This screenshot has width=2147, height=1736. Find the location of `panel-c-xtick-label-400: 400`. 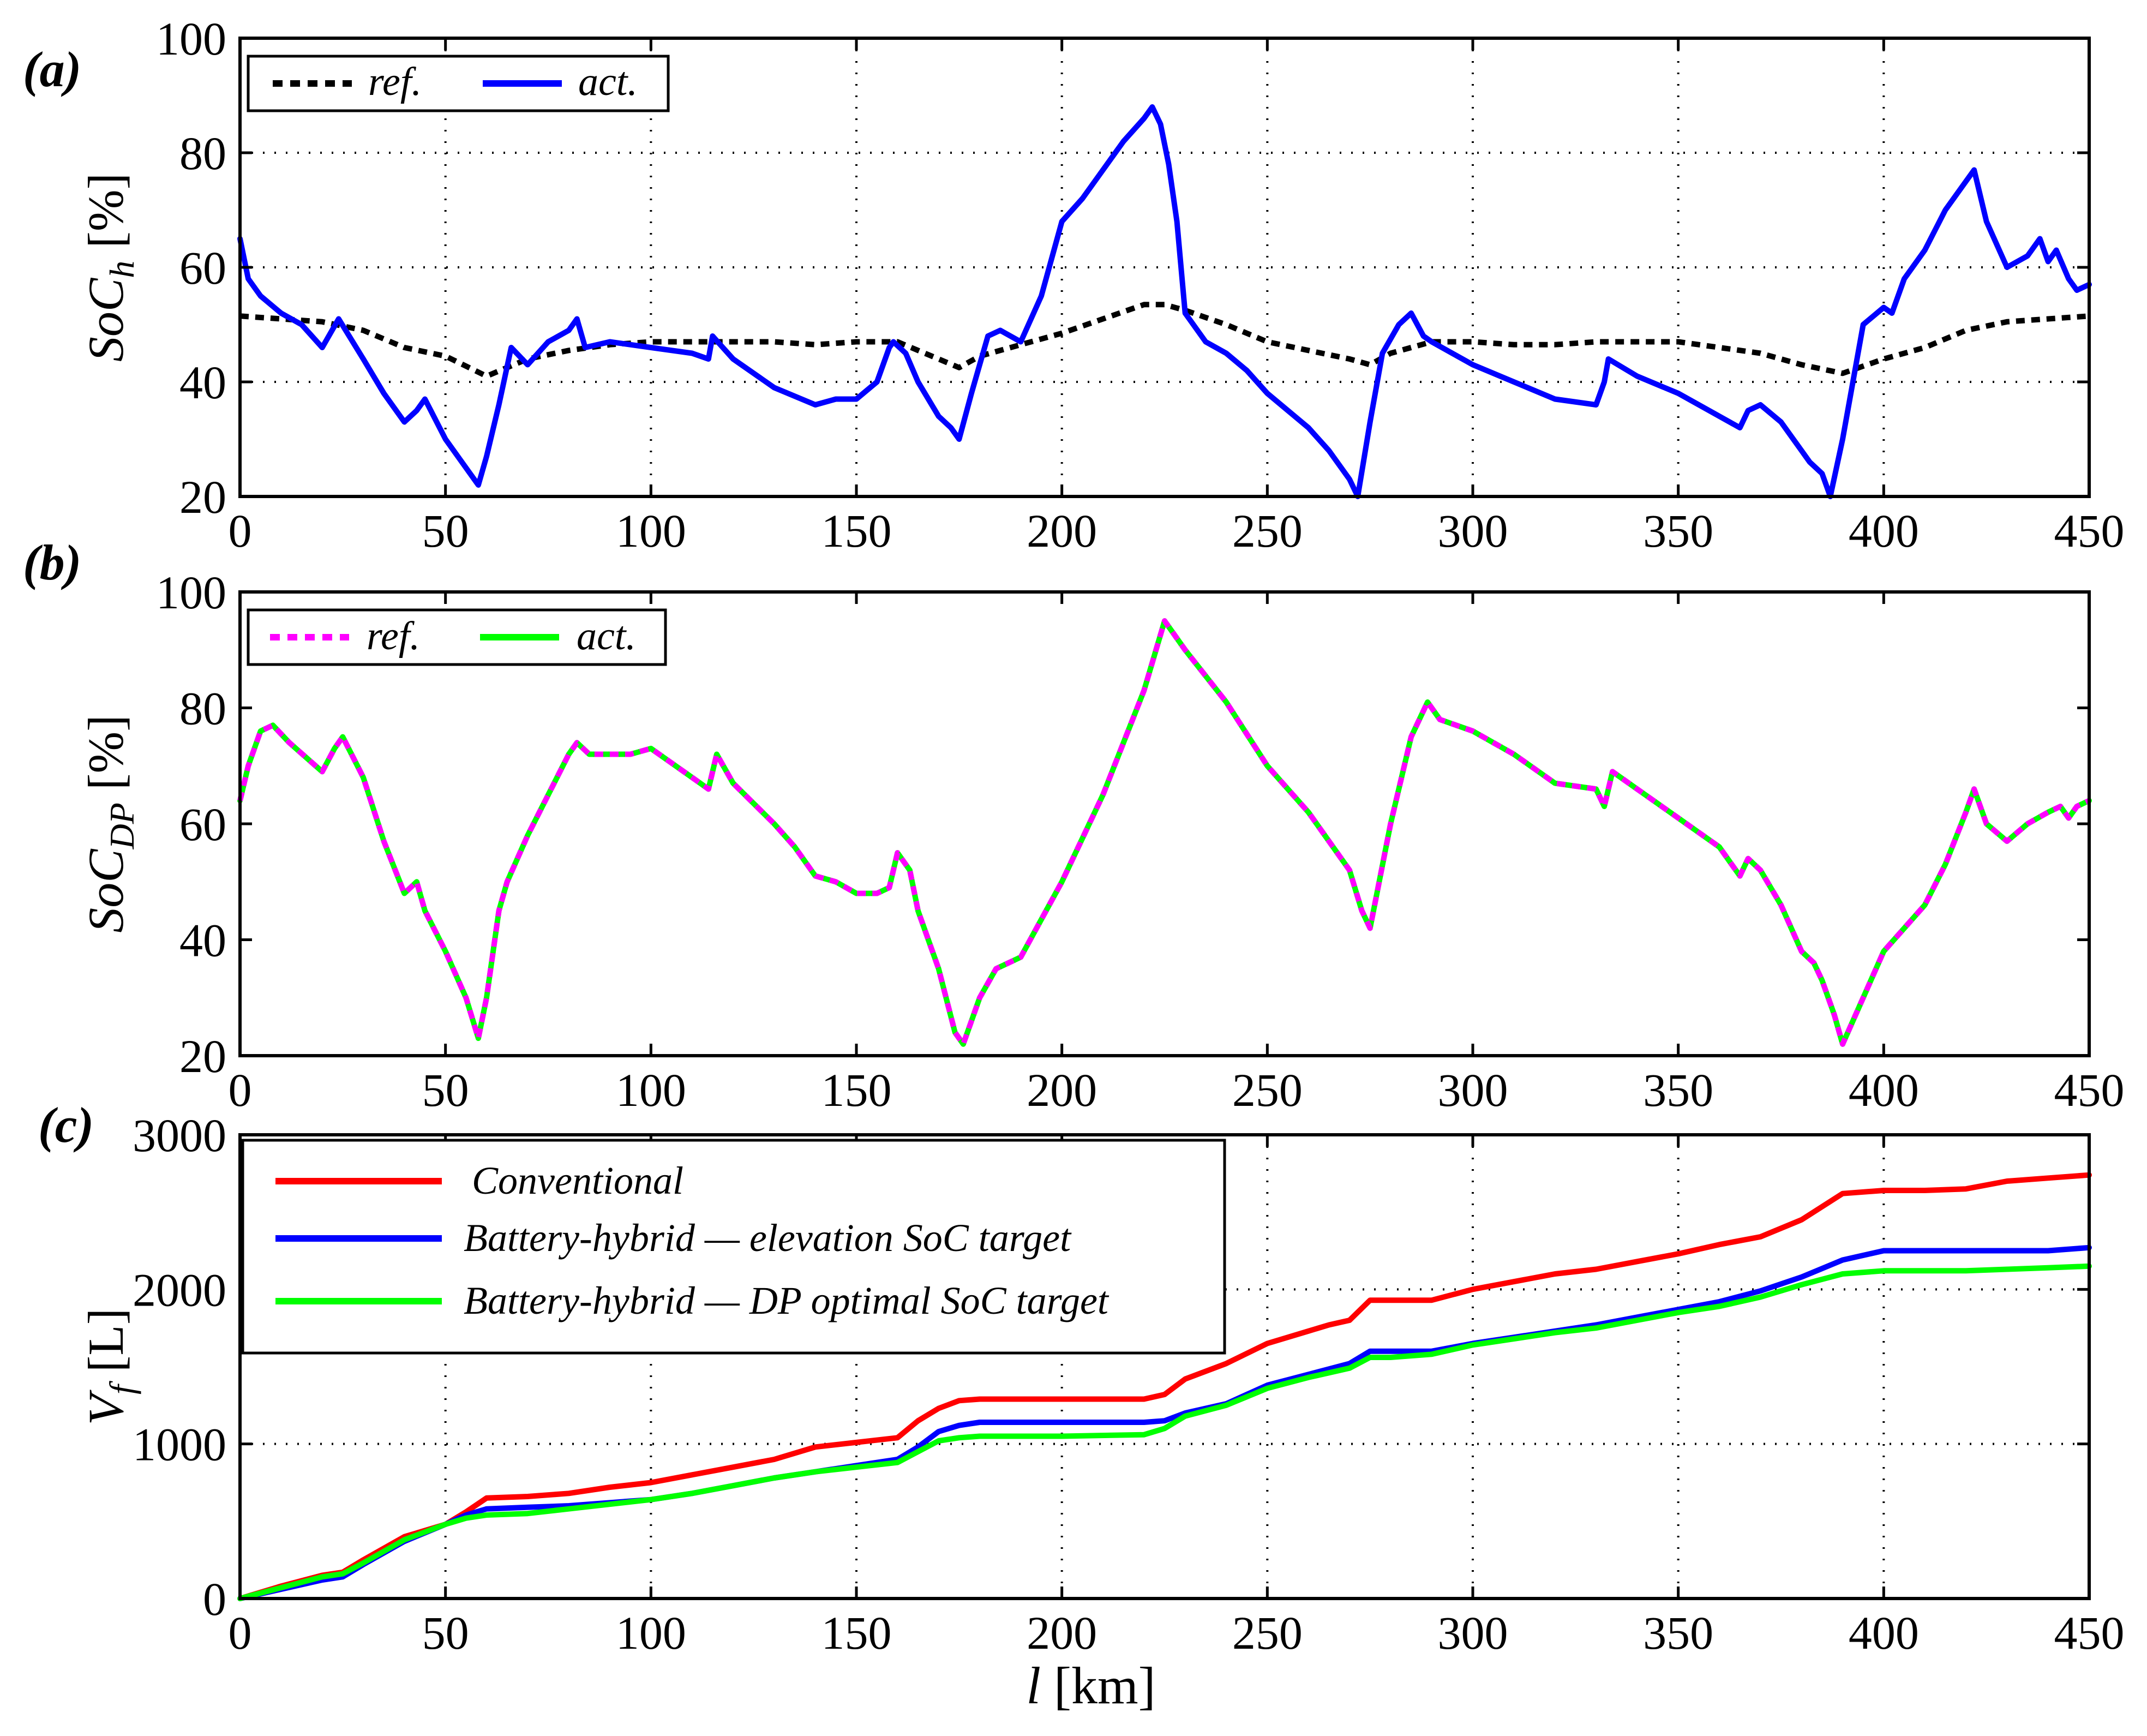

panel-c-xtick-label-400: 400 is located at coordinates (1884, 1633).